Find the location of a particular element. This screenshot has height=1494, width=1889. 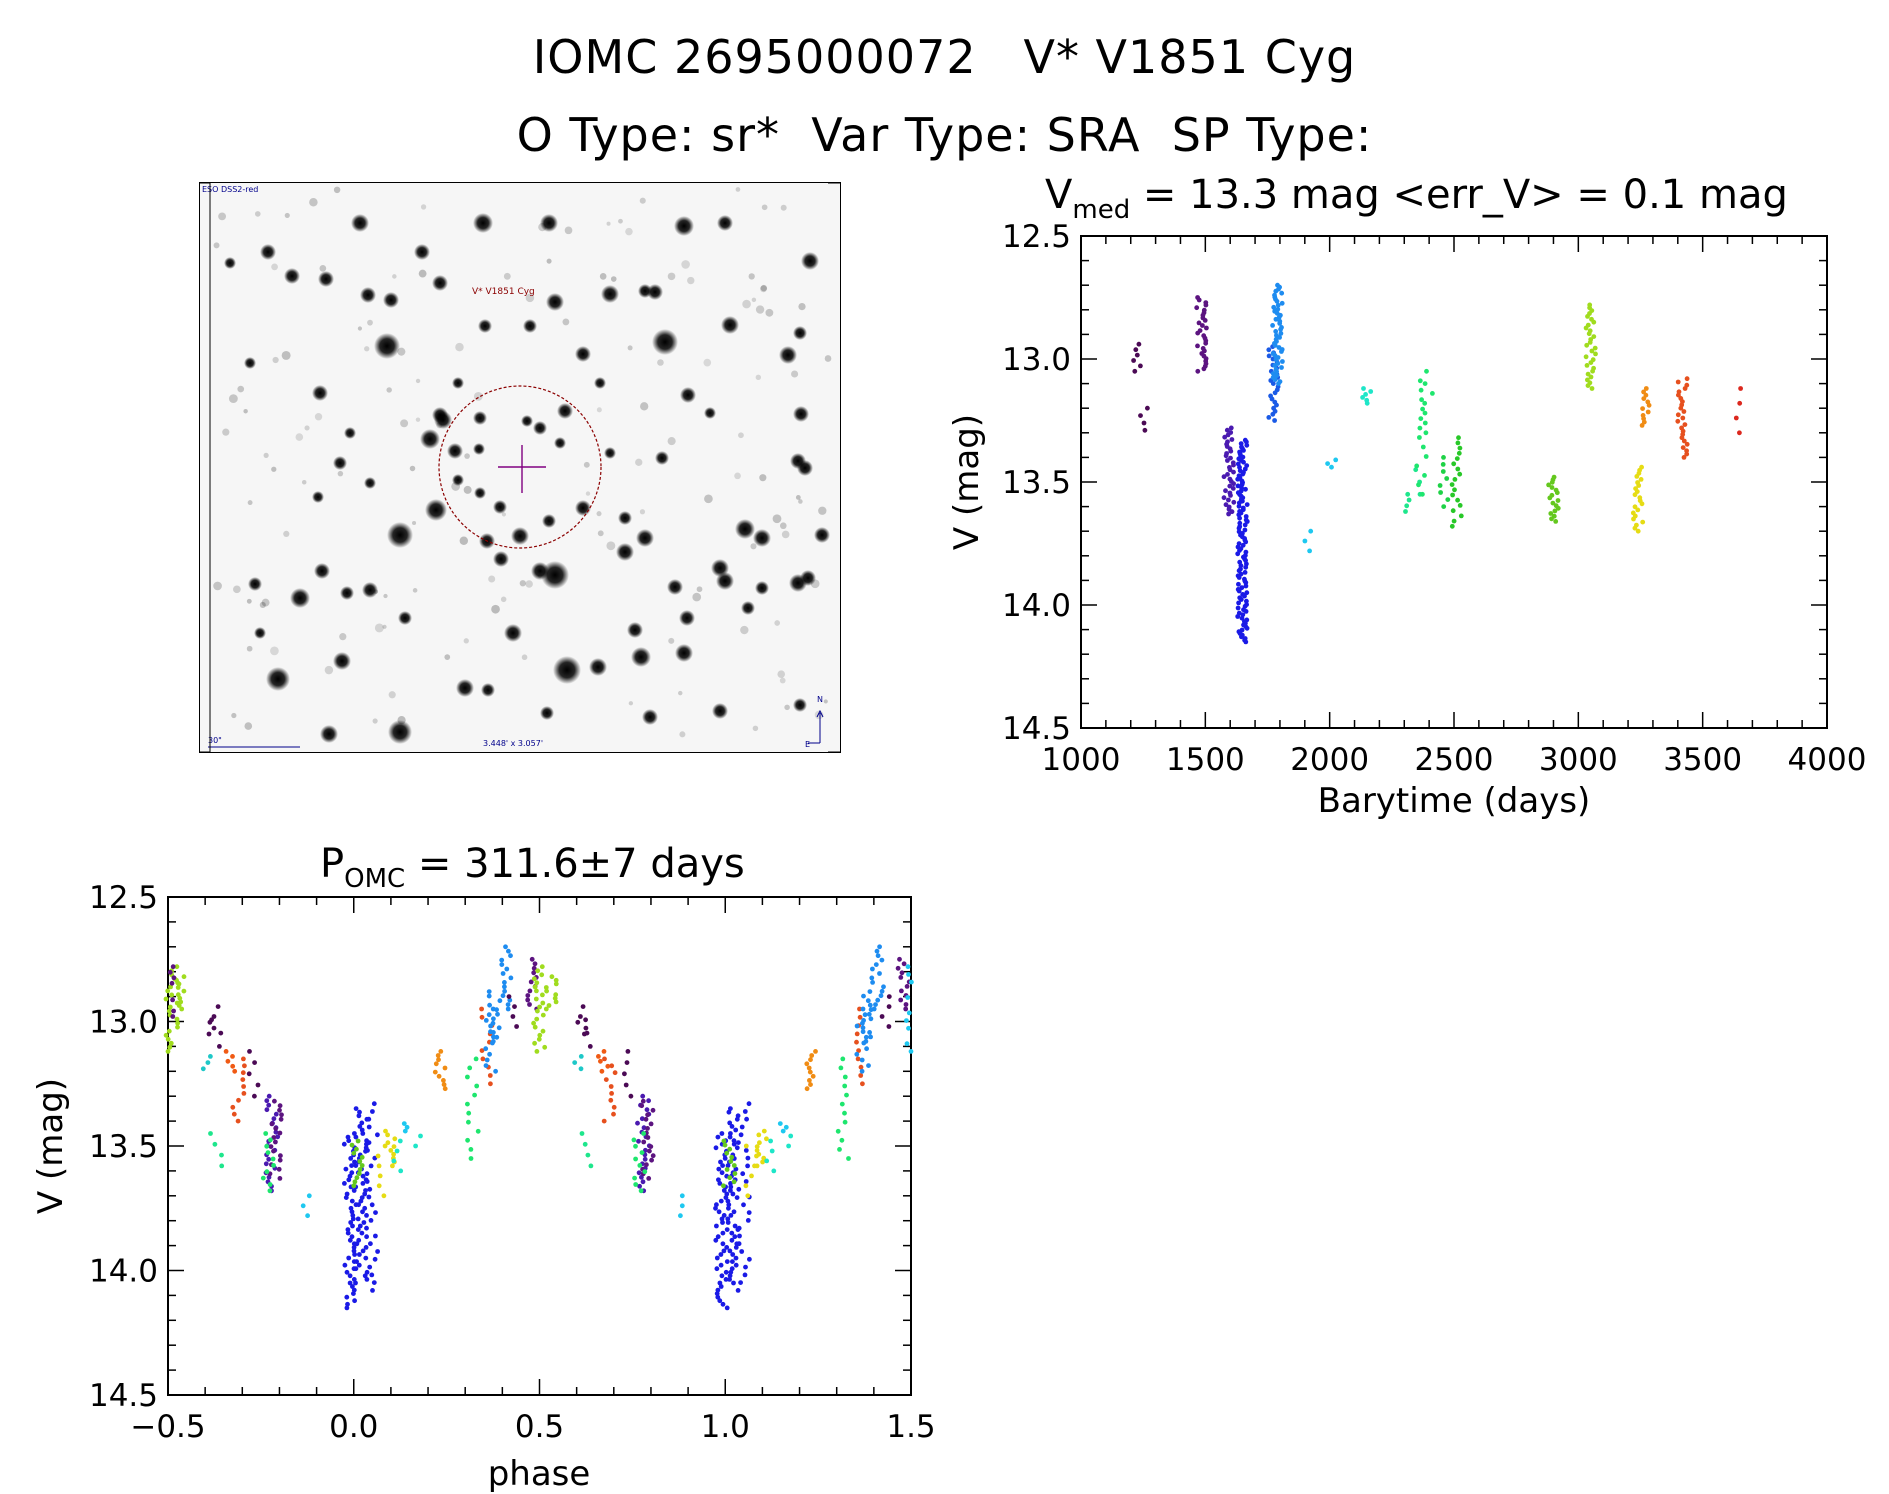

y-tick-label: 12.5 is located at coordinates (123, 898).